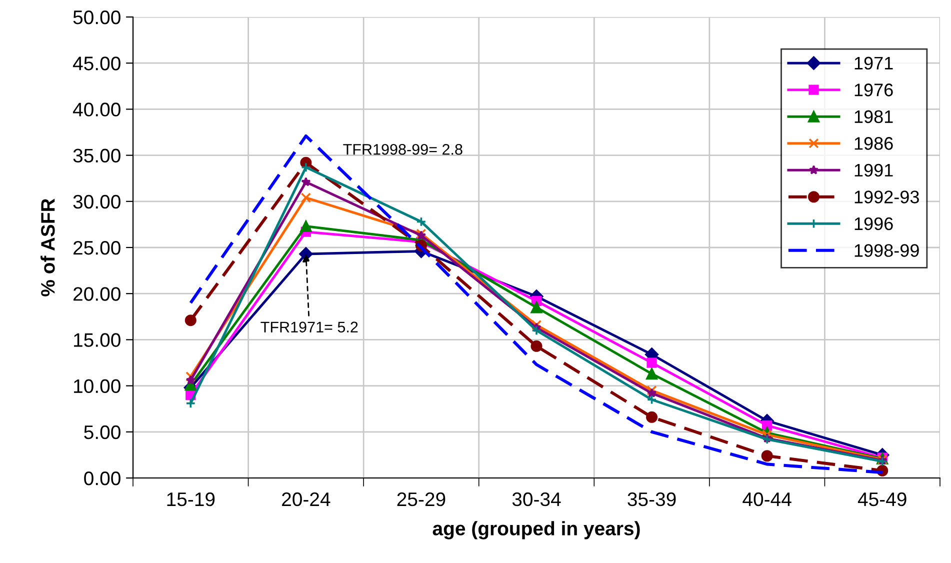 Image resolution: width=951 pixels, height=563 pixels. I want to click on y-tick-label: 5.00, so click(102, 432).